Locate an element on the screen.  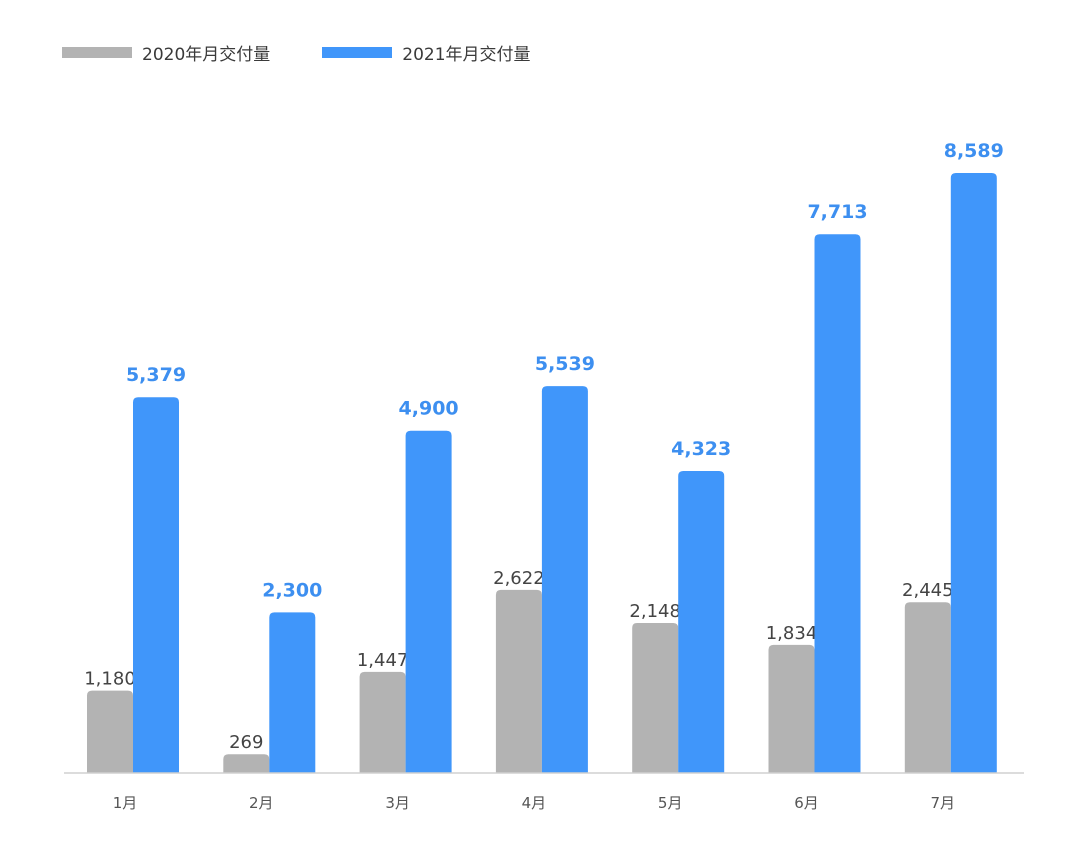
legend-swatch-2020 is located at coordinates (97, 52).